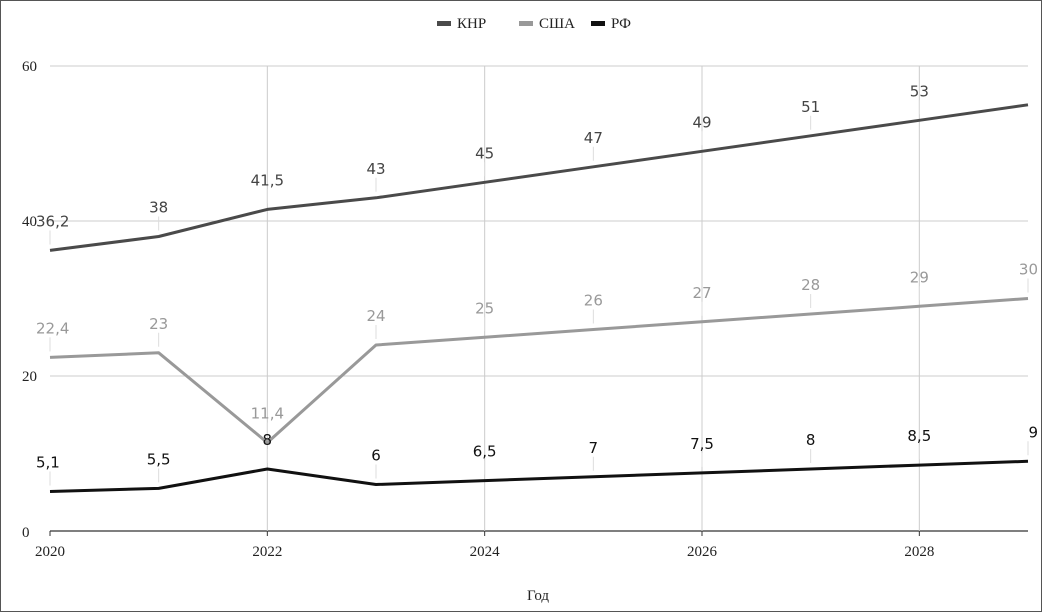 The width and height of the screenshot is (1042, 612). Describe the element at coordinates (810, 107) in the screenshot. I see `data-label: 51` at that location.